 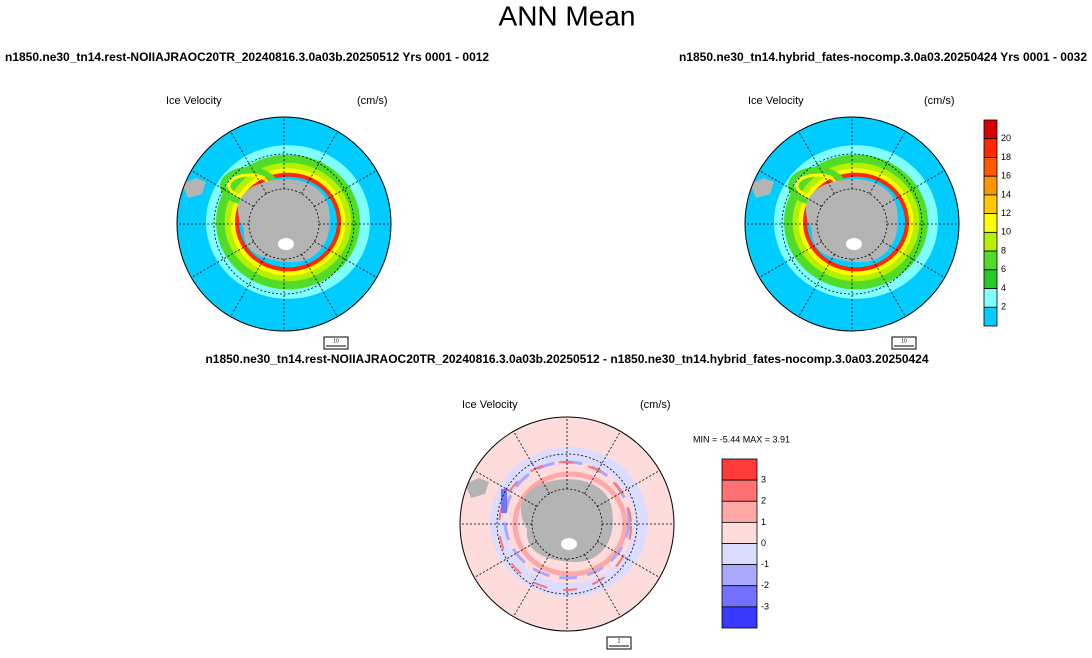 I want to click on diff-ring, so click(x=565, y=526).